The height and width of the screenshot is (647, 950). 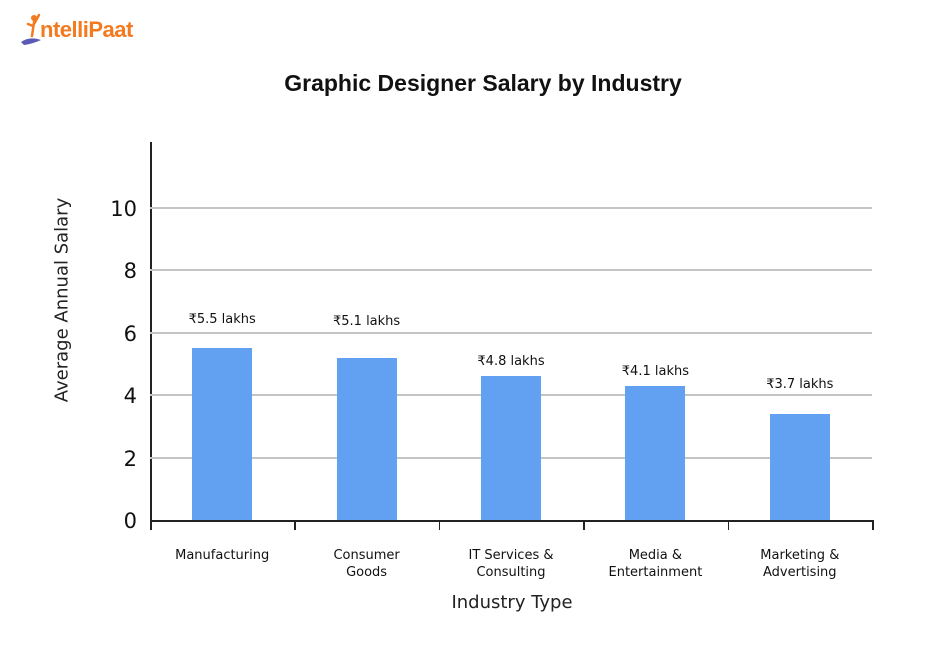 What do you see at coordinates (799, 466) in the screenshot?
I see `bar-marketing-advertising` at bounding box center [799, 466].